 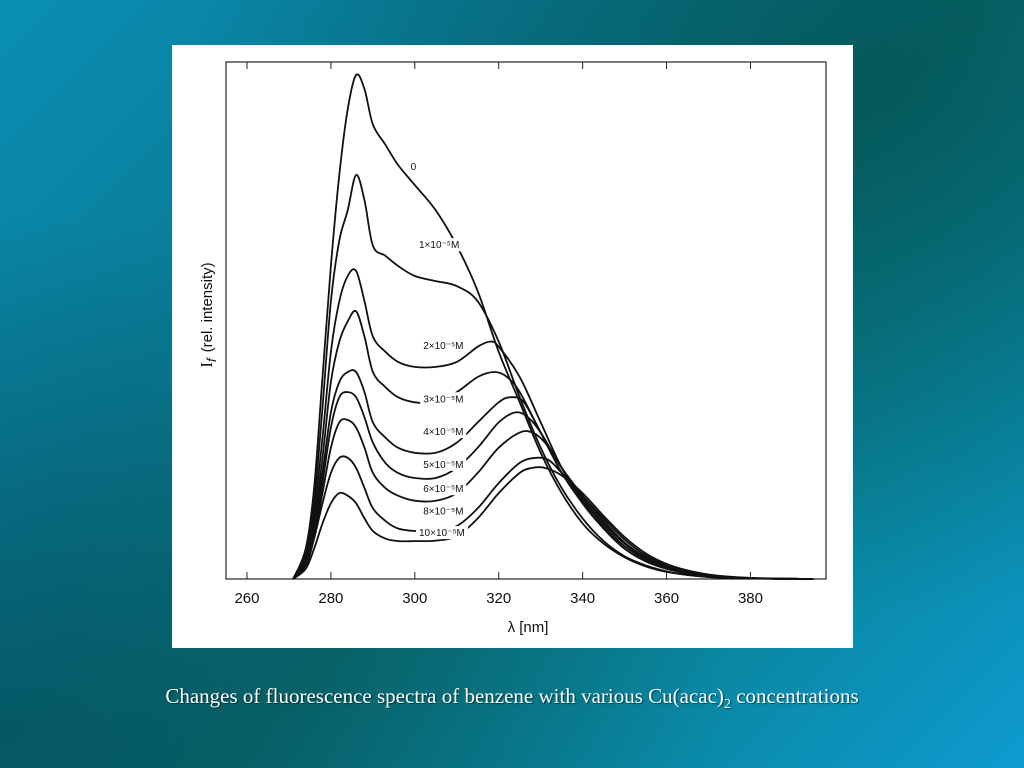 I want to click on y-axis-text: (rel. intensity), so click(x=207, y=307).